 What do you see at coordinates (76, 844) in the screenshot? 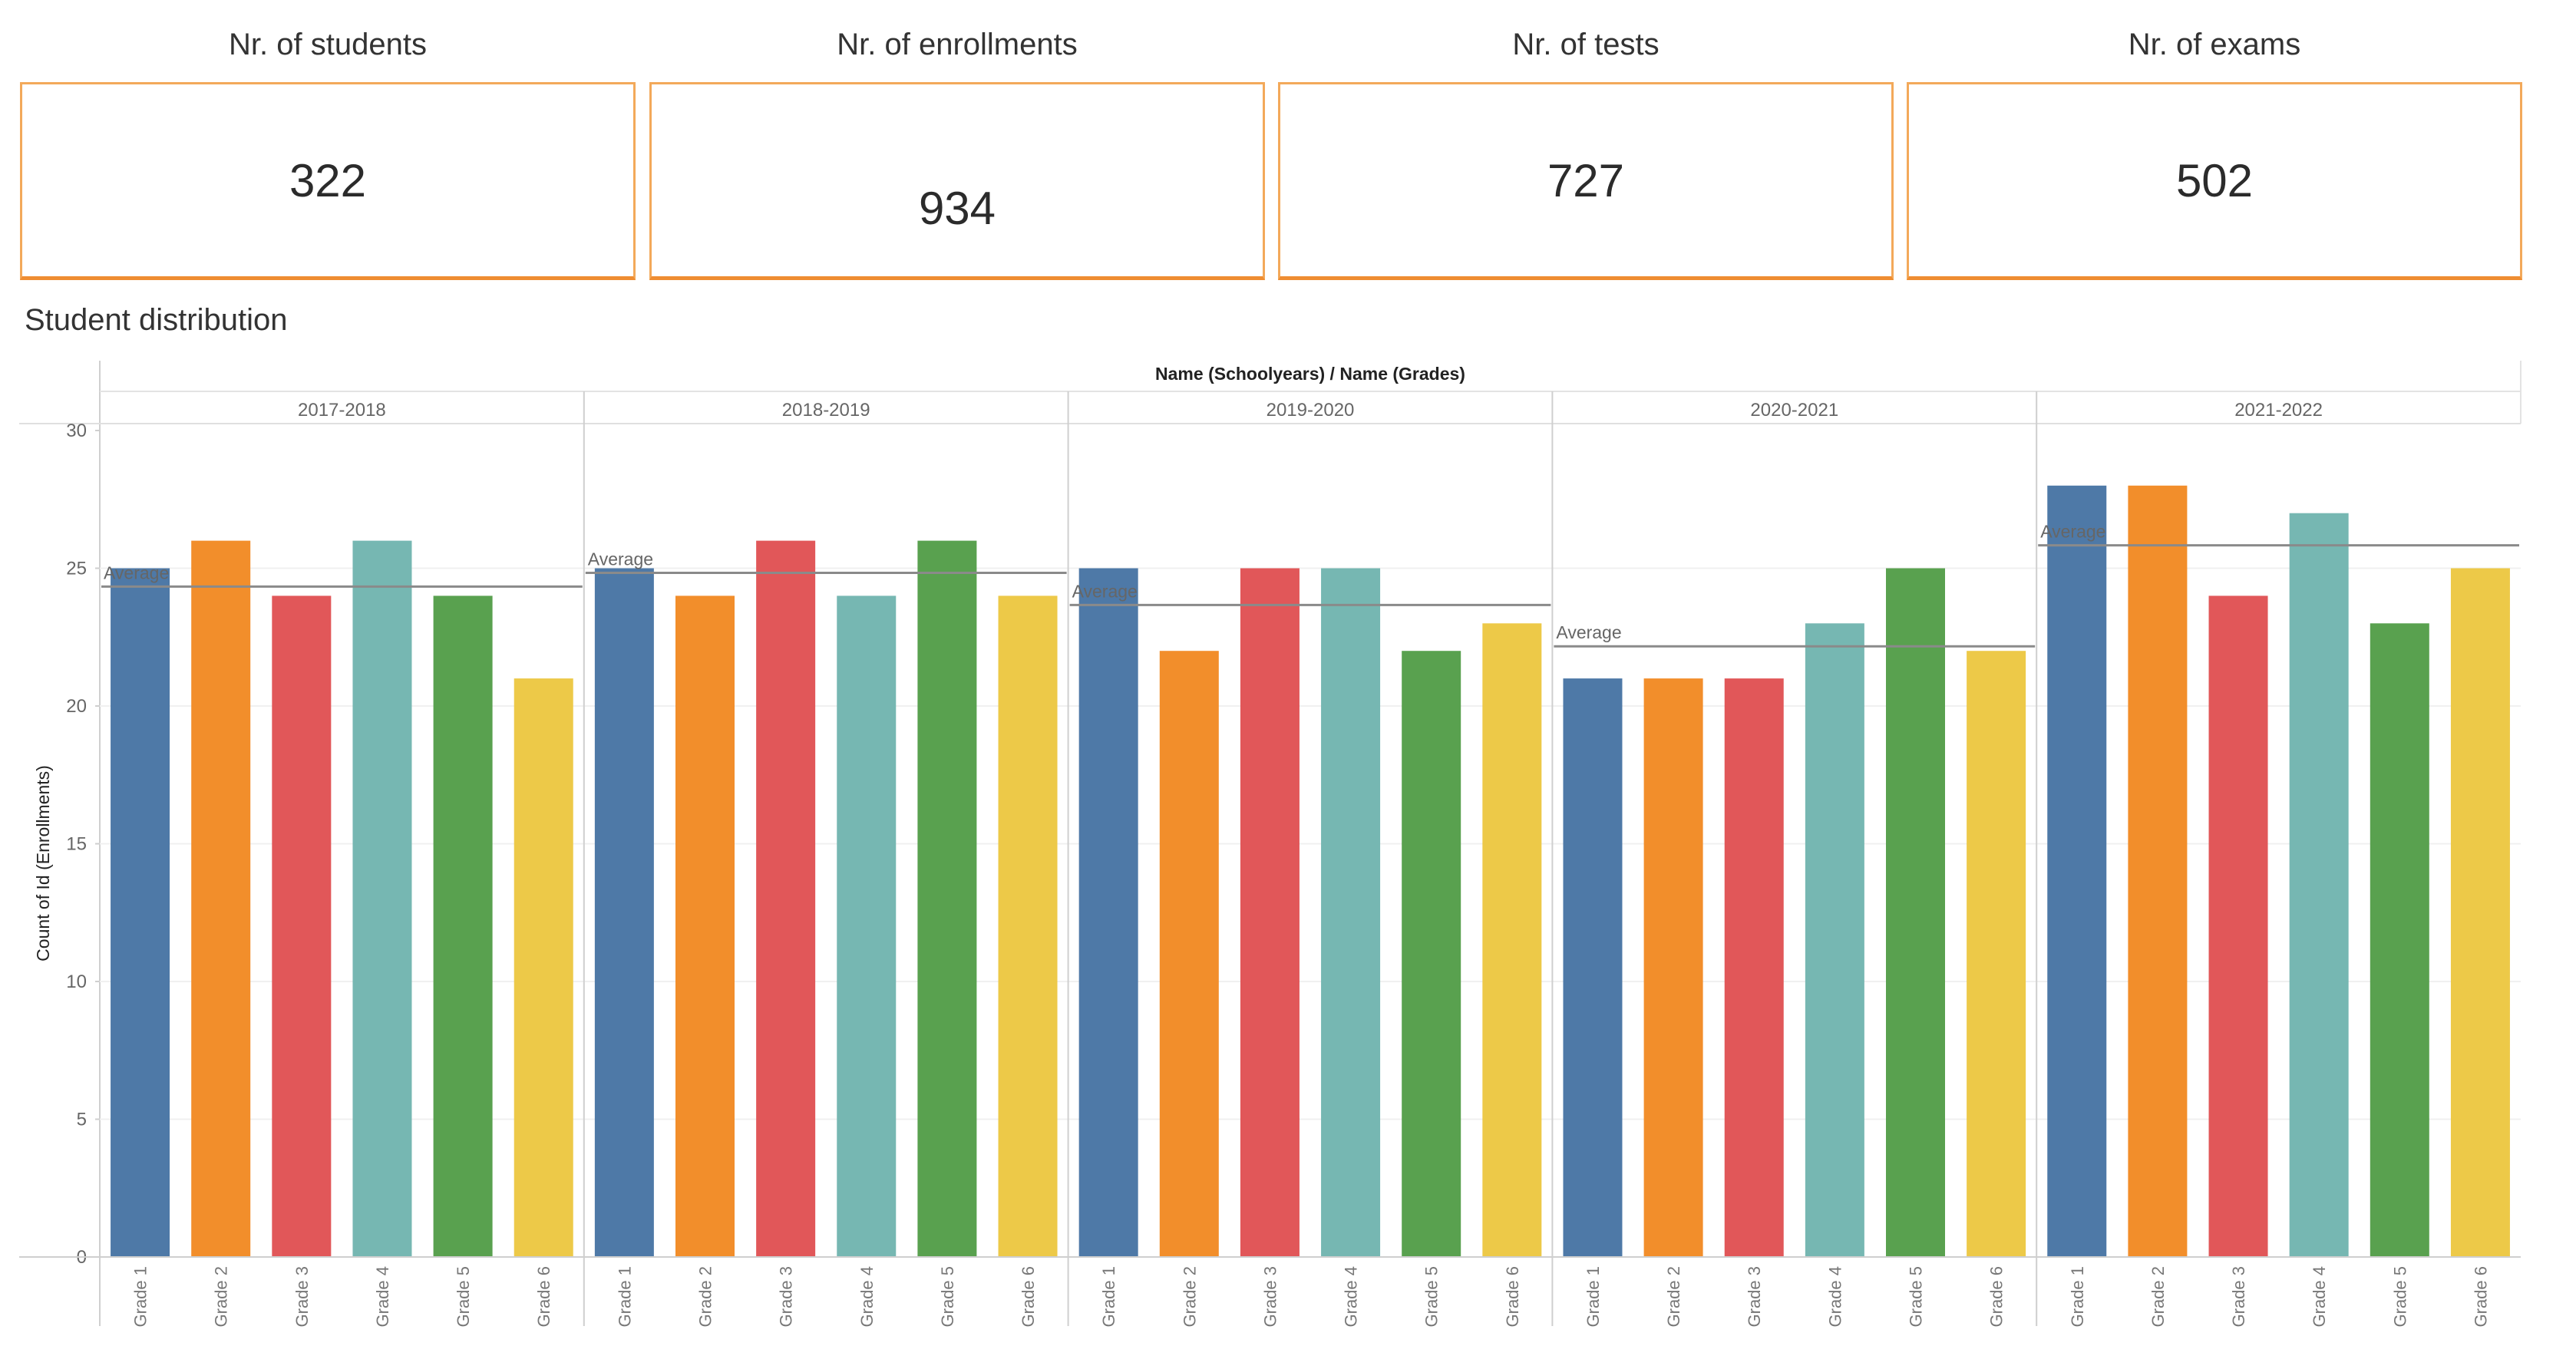
I see `y-tick-label: 15` at bounding box center [76, 844].